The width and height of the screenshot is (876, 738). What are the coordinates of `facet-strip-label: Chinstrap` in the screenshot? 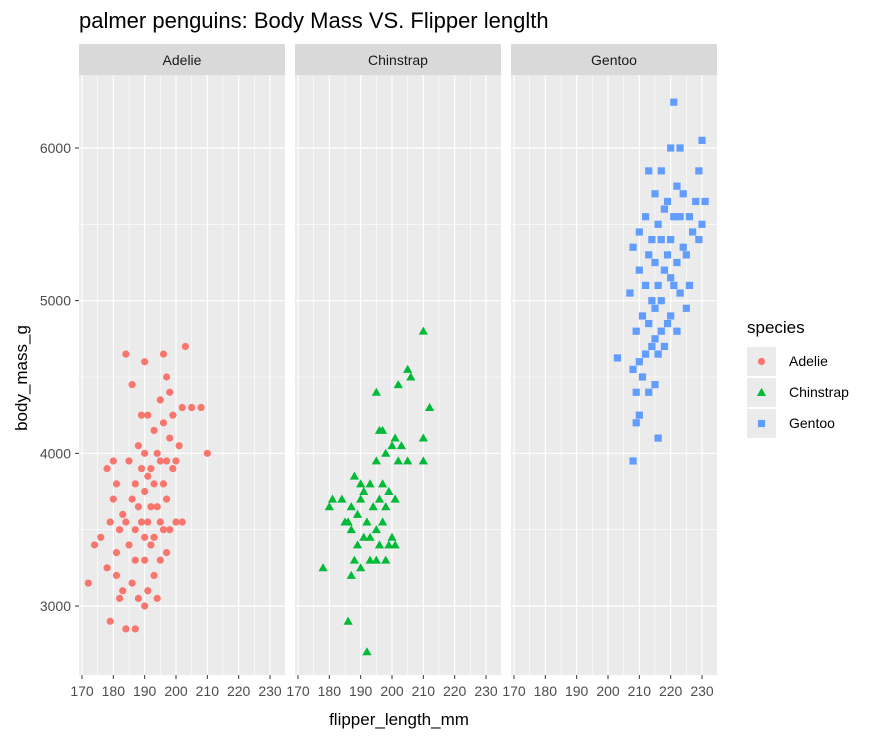 It's located at (398, 60).